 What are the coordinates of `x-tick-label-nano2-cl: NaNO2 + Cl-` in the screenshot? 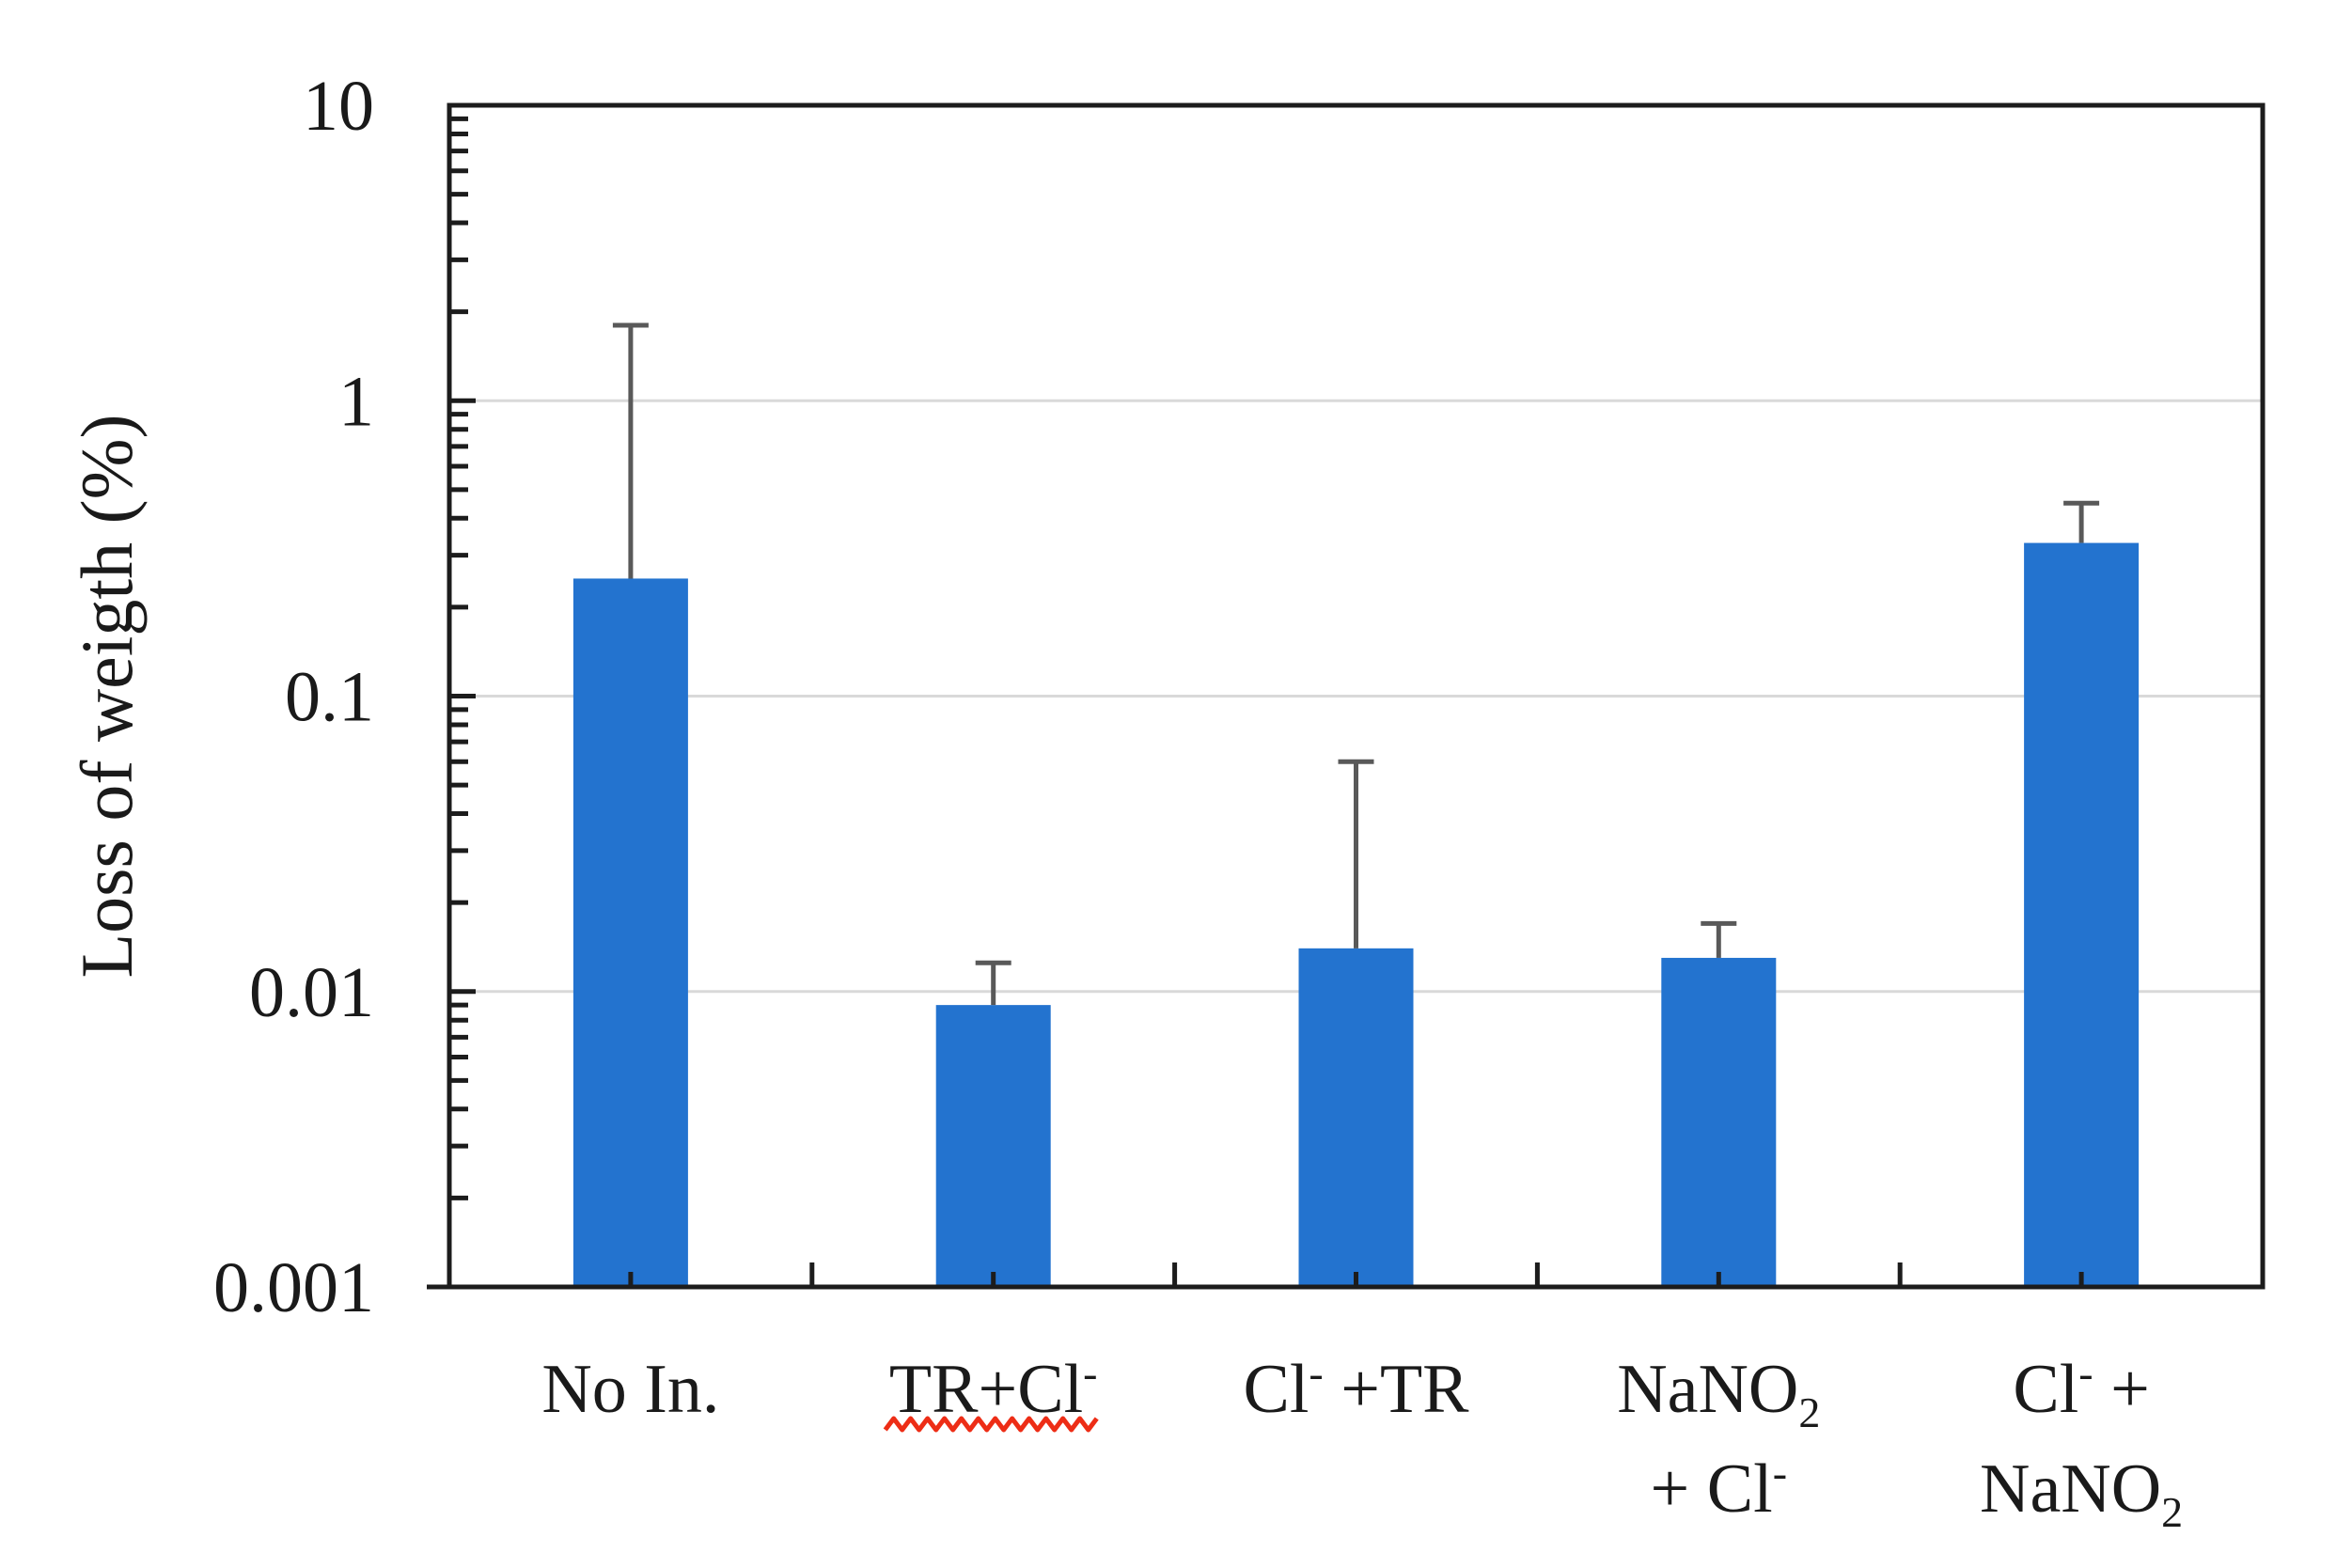 It's located at (1718, 1439).